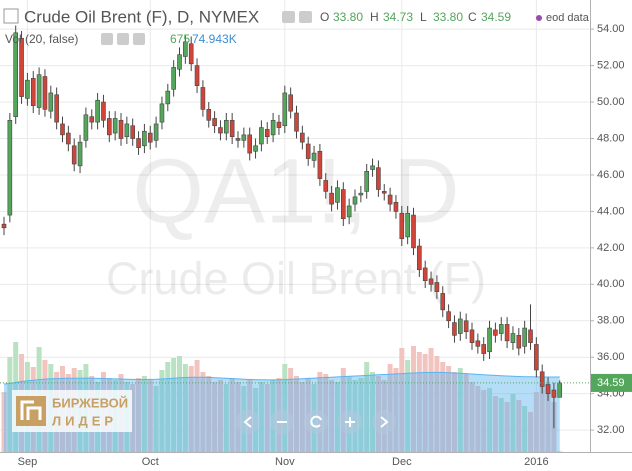  Describe the element at coordinates (248, 422) in the screenshot. I see `nav-left` at that location.